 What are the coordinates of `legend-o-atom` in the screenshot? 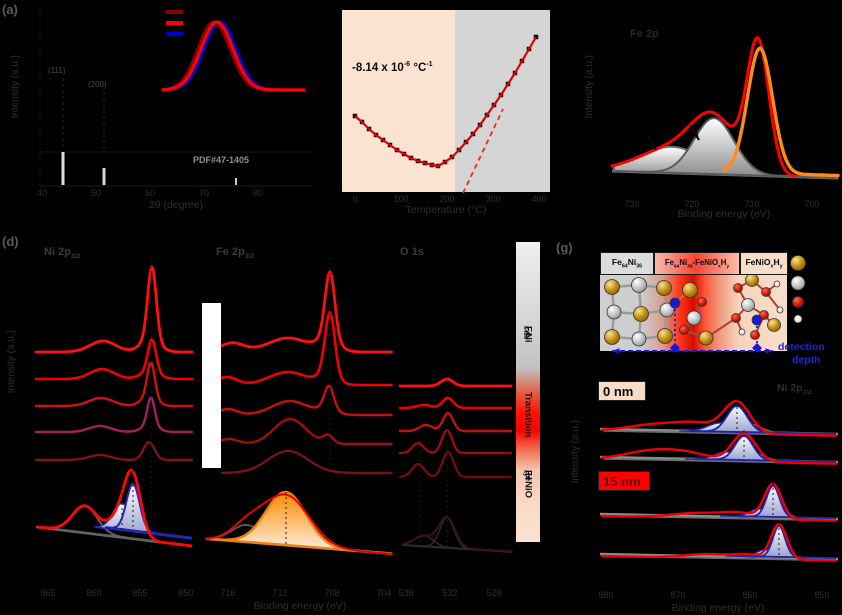 It's located at (798, 302).